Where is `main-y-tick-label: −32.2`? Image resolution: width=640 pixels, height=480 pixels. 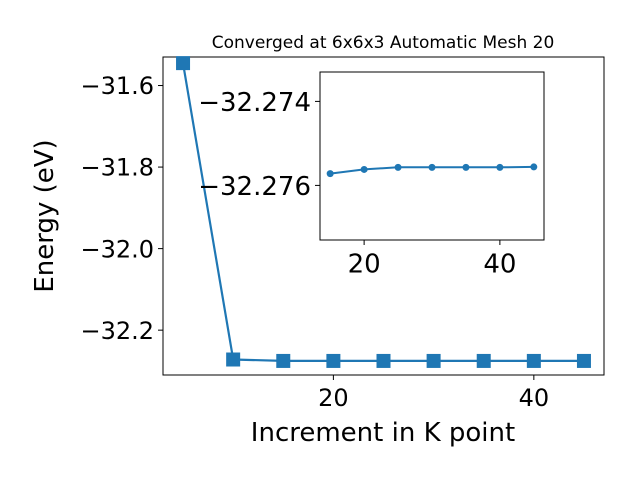
main-y-tick-label: −32.2 is located at coordinates (117, 331).